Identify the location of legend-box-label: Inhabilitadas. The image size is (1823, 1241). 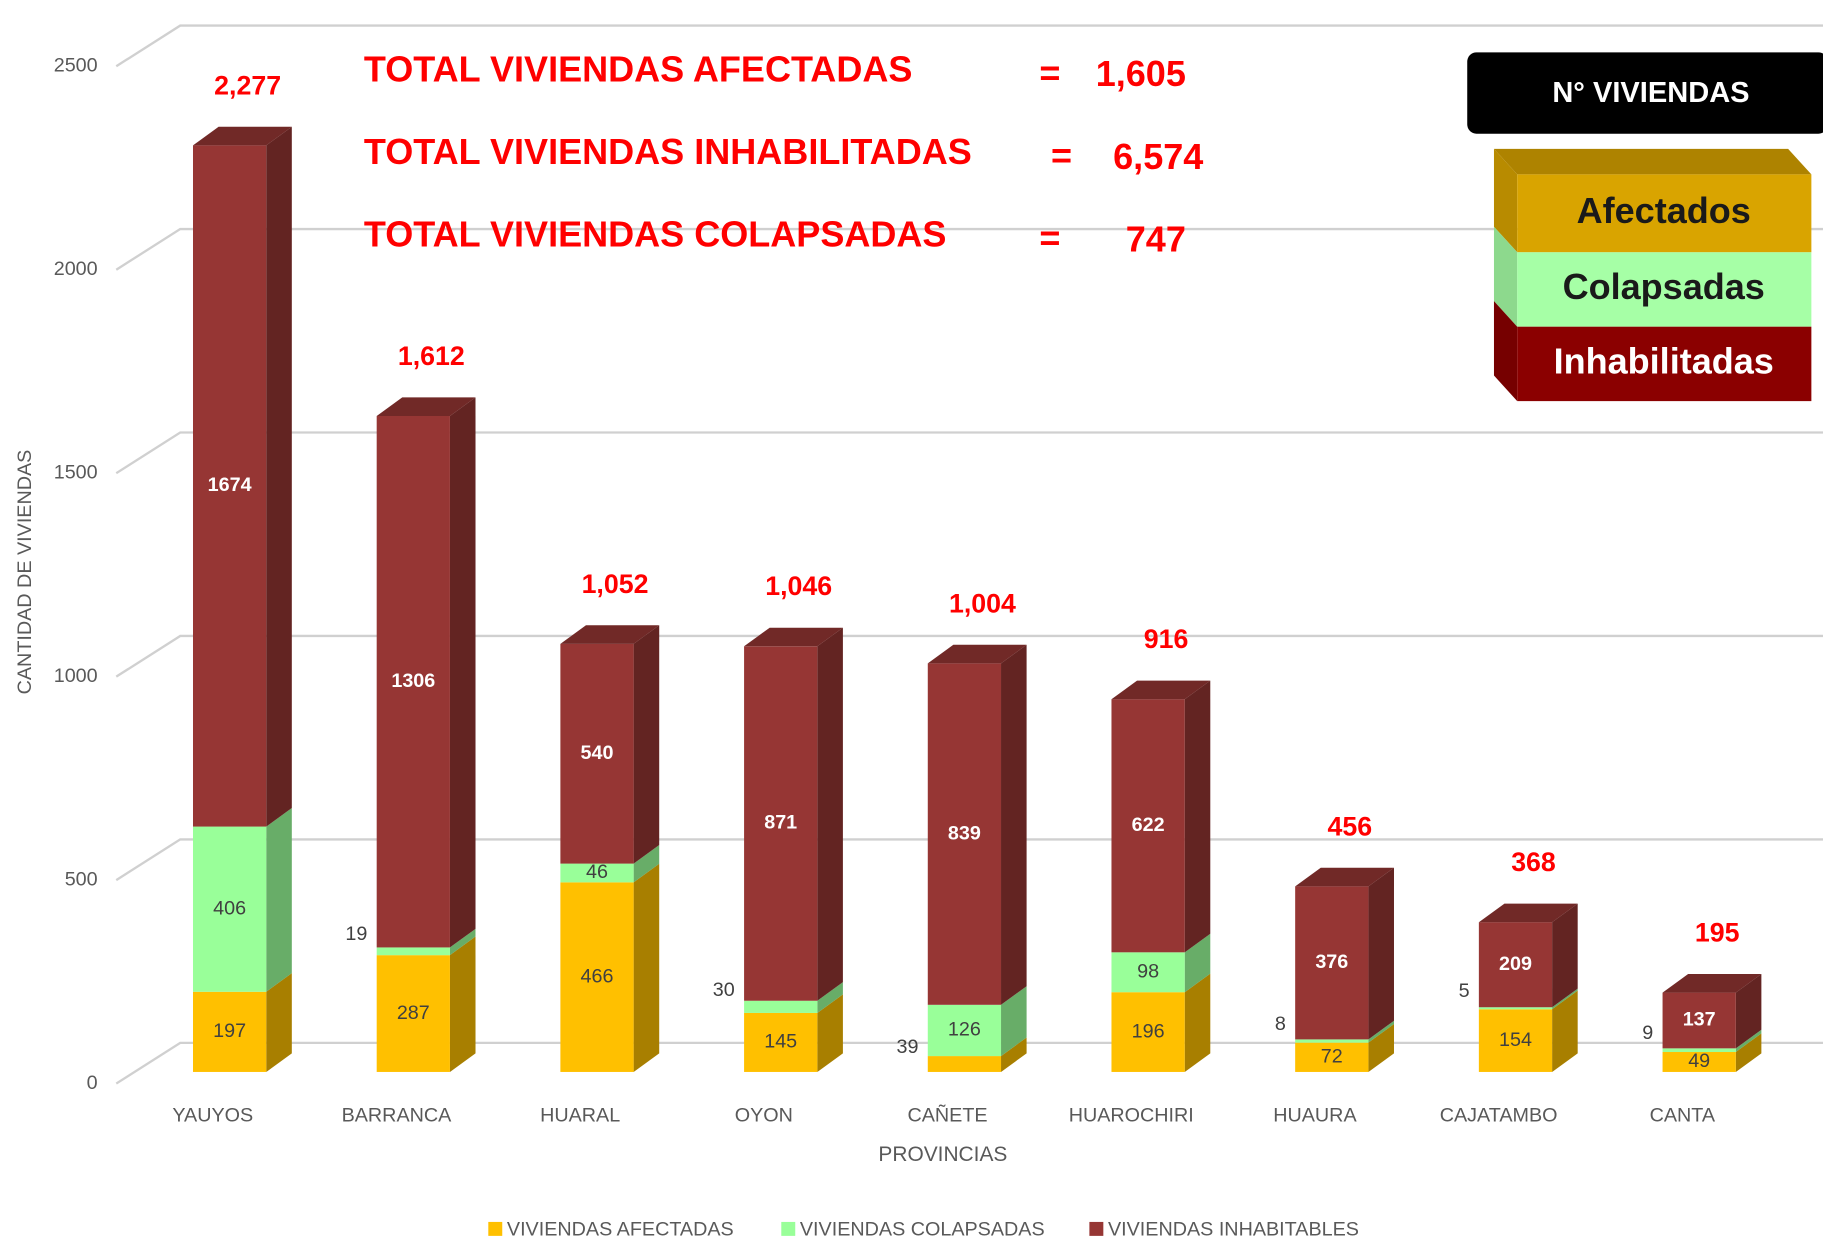
(1664, 360).